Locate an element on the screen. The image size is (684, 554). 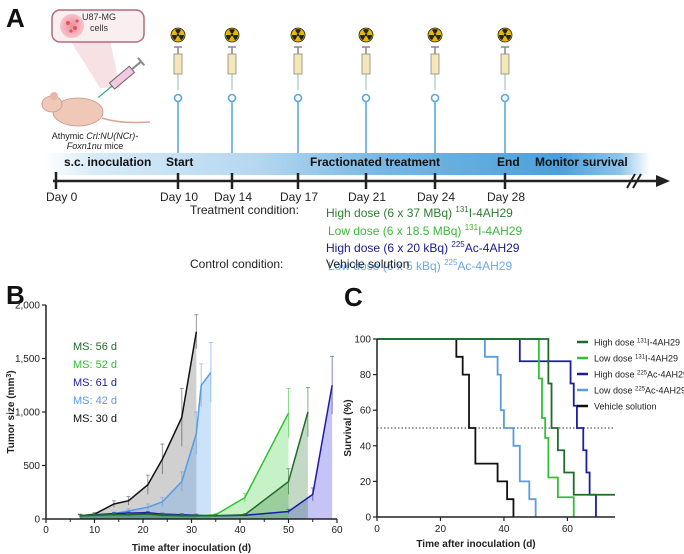
cell-label-line1: U87-MG is located at coordinates (99, 17).